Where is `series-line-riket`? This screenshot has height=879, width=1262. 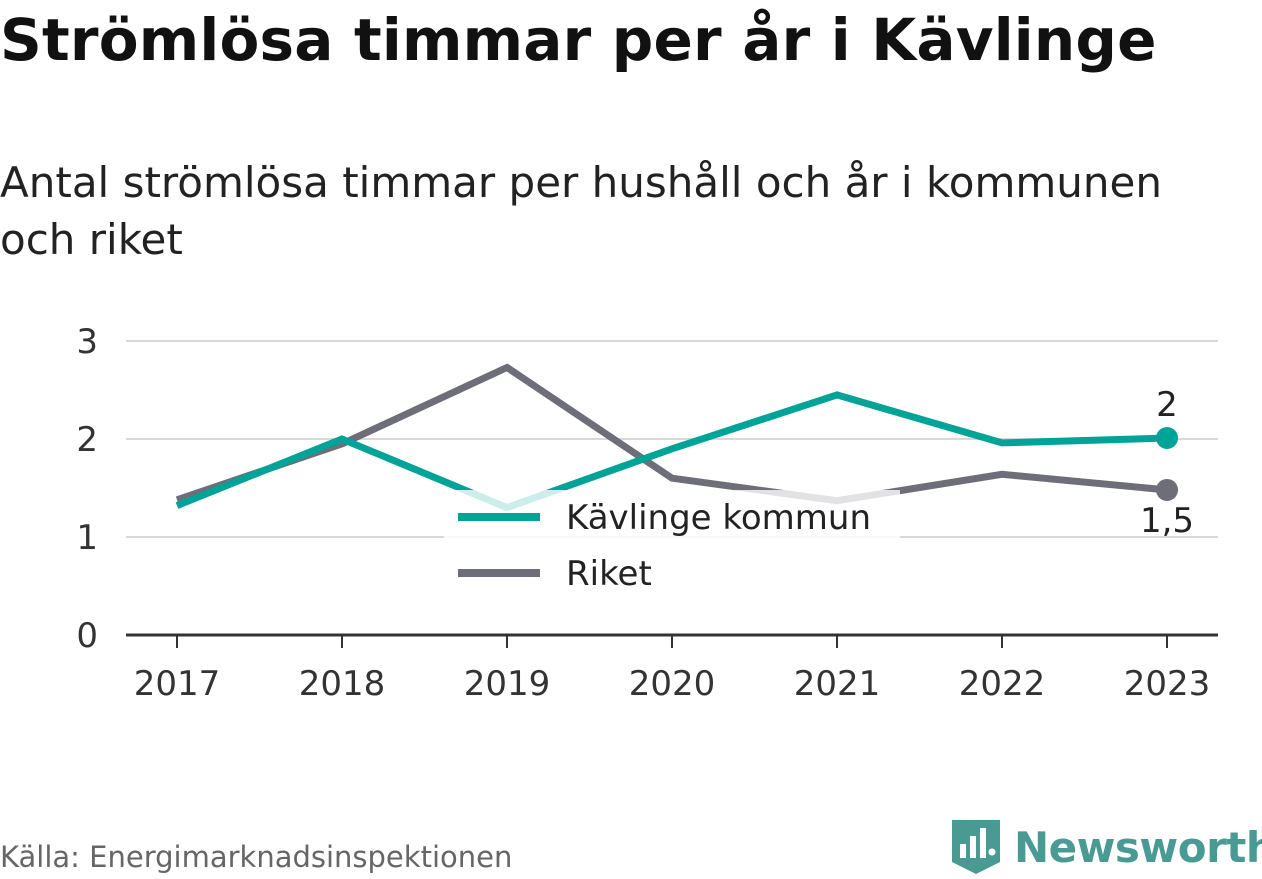 series-line-riket is located at coordinates (671, 434).